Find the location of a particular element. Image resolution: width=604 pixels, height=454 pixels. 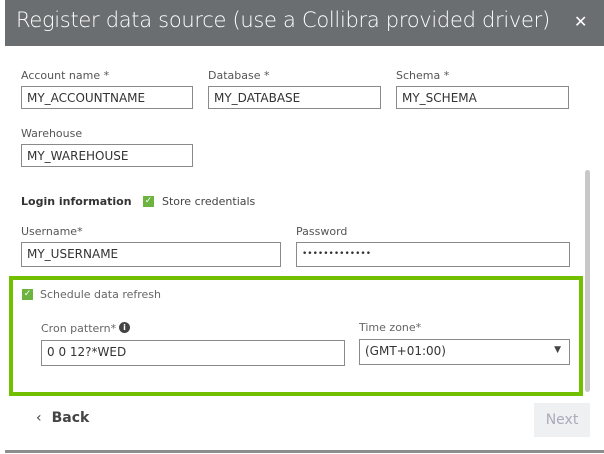

back-button: ‹ Back is located at coordinates (62, 418).